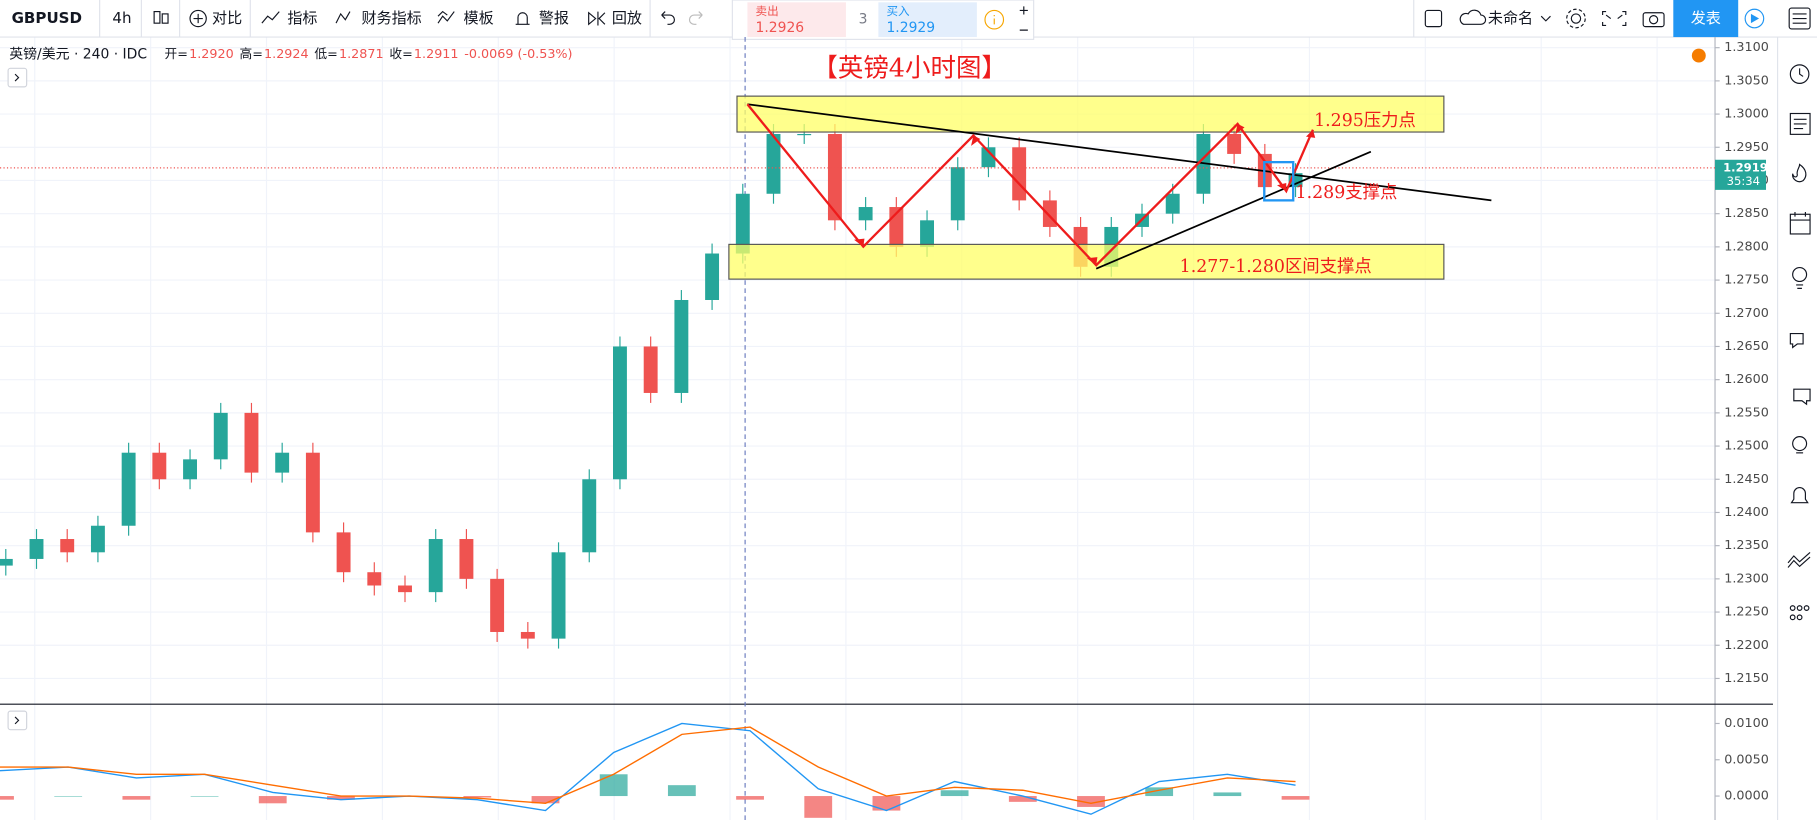 The height and width of the screenshot is (820, 1817). I want to click on y-tick-label: 1.2950, so click(1746, 147).